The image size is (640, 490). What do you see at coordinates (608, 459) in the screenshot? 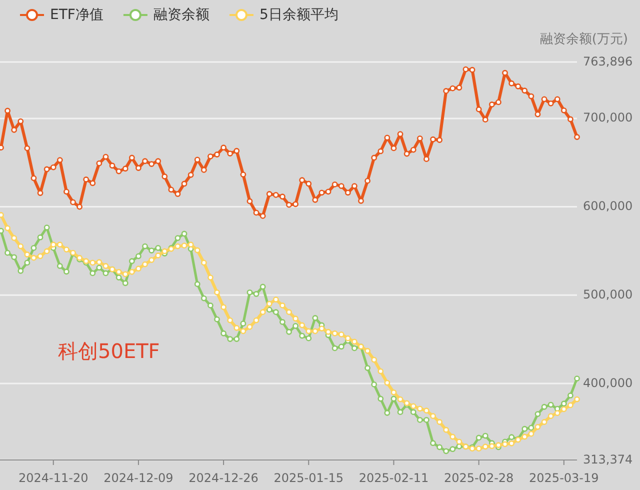
I see `y-tick-label: 313,374` at bounding box center [608, 459].